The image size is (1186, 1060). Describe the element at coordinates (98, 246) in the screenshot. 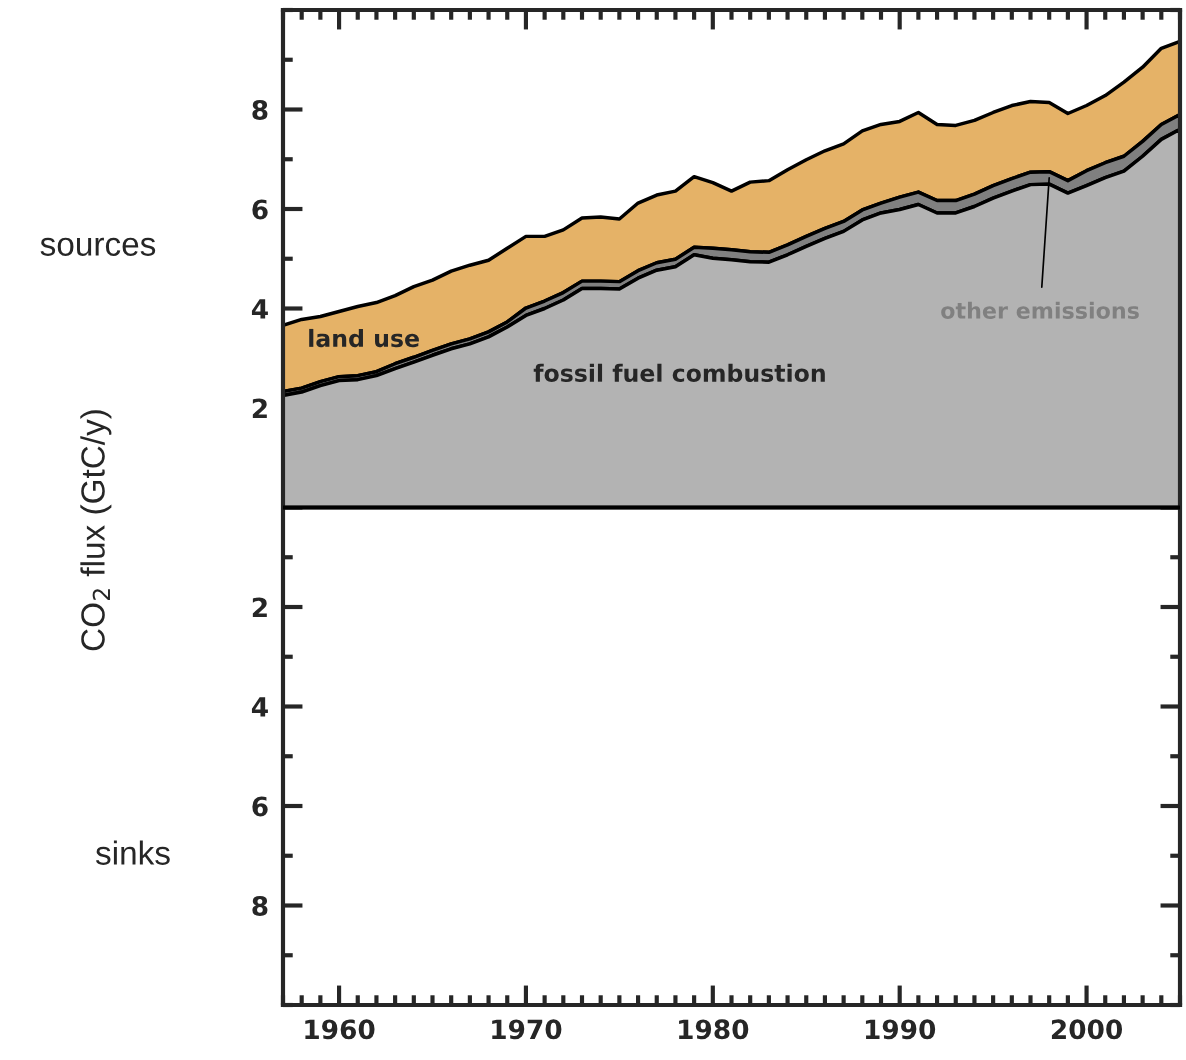

I see `text: sources` at that location.